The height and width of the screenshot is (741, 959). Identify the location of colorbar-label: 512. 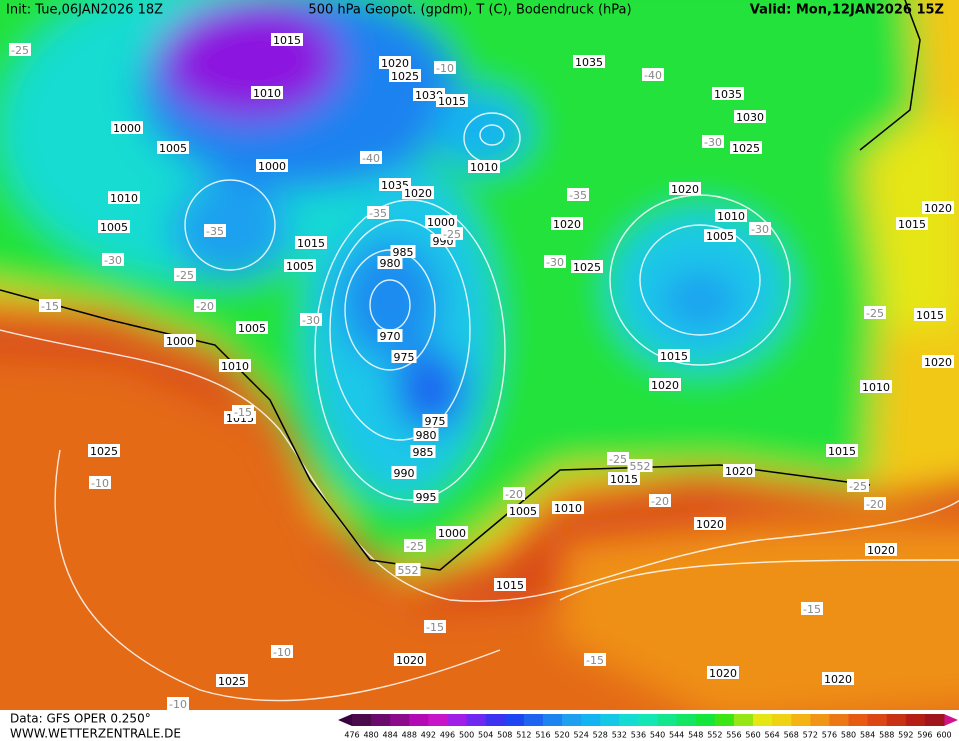
(523, 735).